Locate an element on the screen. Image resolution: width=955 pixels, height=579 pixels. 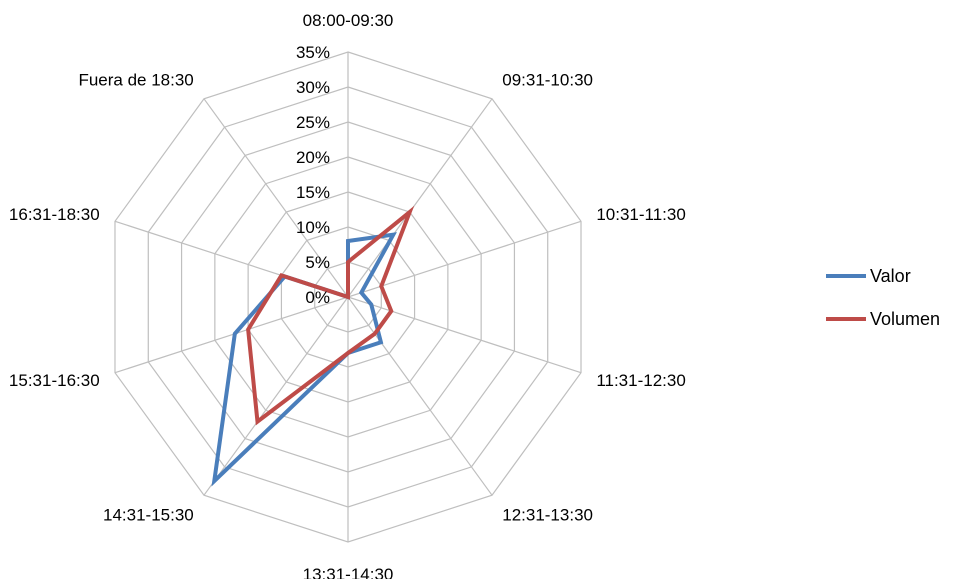
category-label: 14:31-15:30 is located at coordinates (148, 515).